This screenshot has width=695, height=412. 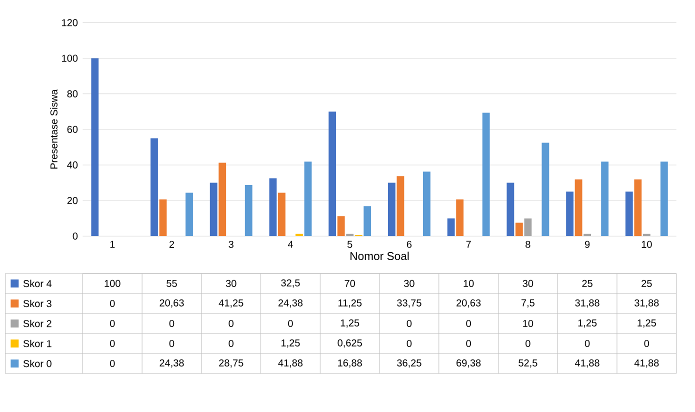 I want to click on data-label: 70, so click(x=350, y=283).